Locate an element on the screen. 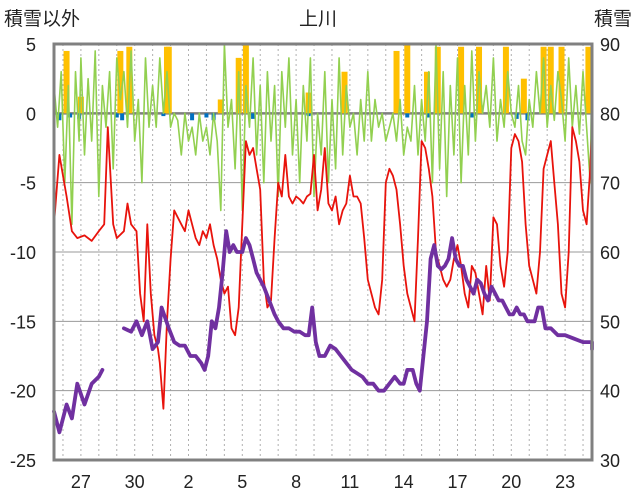  x-tick-label: 14 is located at coordinates (404, 482).